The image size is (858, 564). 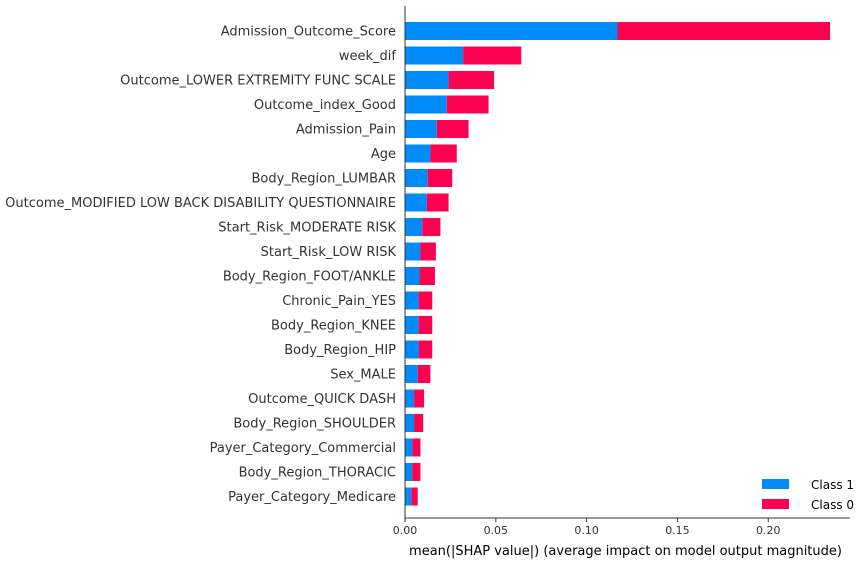 What do you see at coordinates (308, 32) in the screenshot?
I see `feature-label: Admission_Outcome_Score` at bounding box center [308, 32].